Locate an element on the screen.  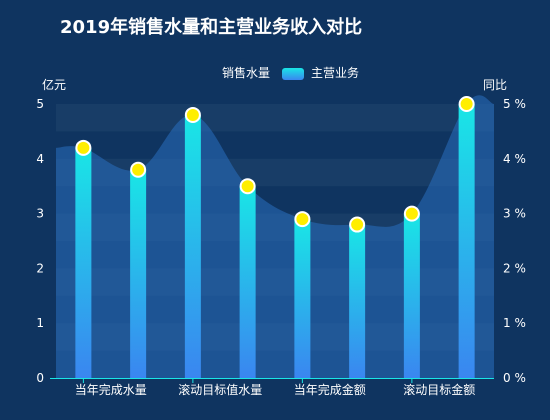
y-left-tick-label: 2 is located at coordinates (40, 268).